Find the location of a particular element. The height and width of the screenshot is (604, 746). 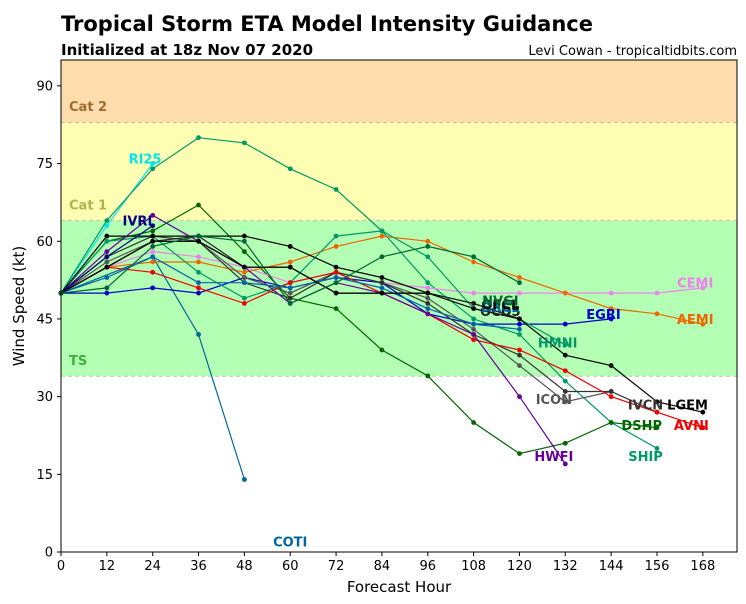

x-tick-label: 36 is located at coordinates (198, 566).